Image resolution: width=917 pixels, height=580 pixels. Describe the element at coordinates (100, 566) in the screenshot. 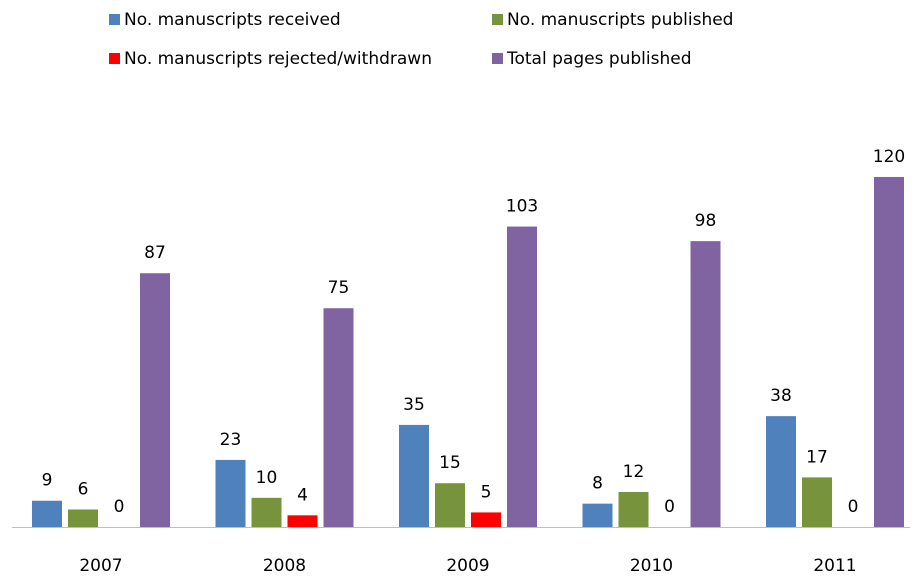

I see `x-tick-label: 2007` at that location.